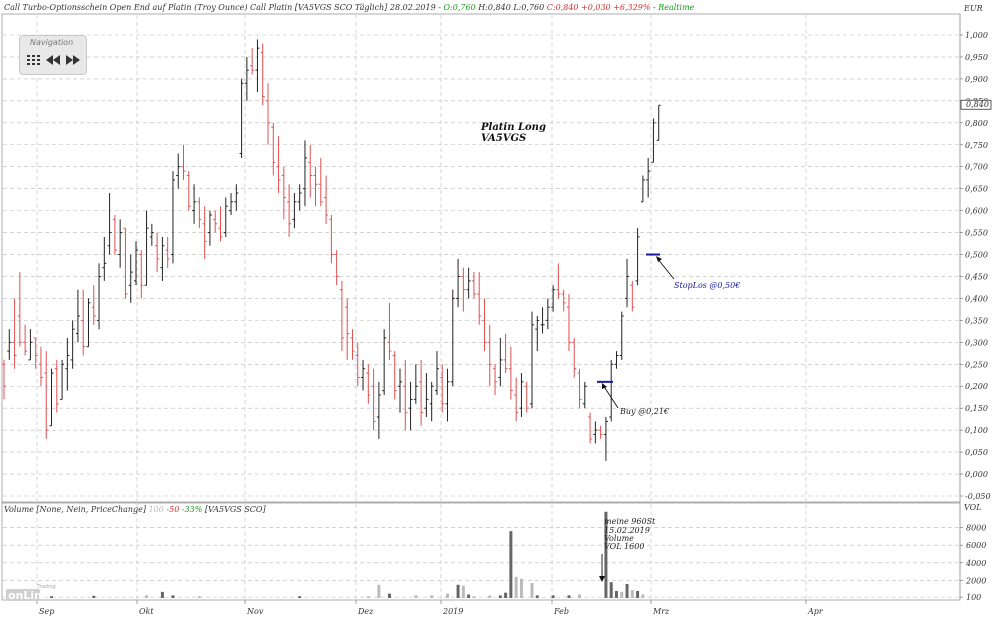 The image size is (1000, 621). I want to click on svg-text: meine 960St, so click(630, 521).